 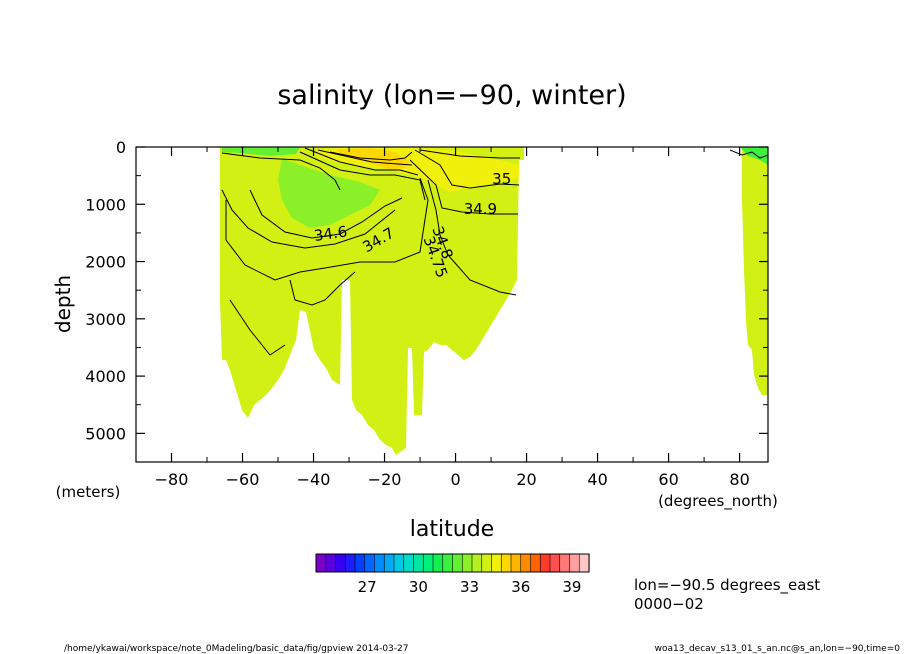 What do you see at coordinates (367, 587) in the screenshot?
I see `colorbar-tick-label: 27` at bounding box center [367, 587].